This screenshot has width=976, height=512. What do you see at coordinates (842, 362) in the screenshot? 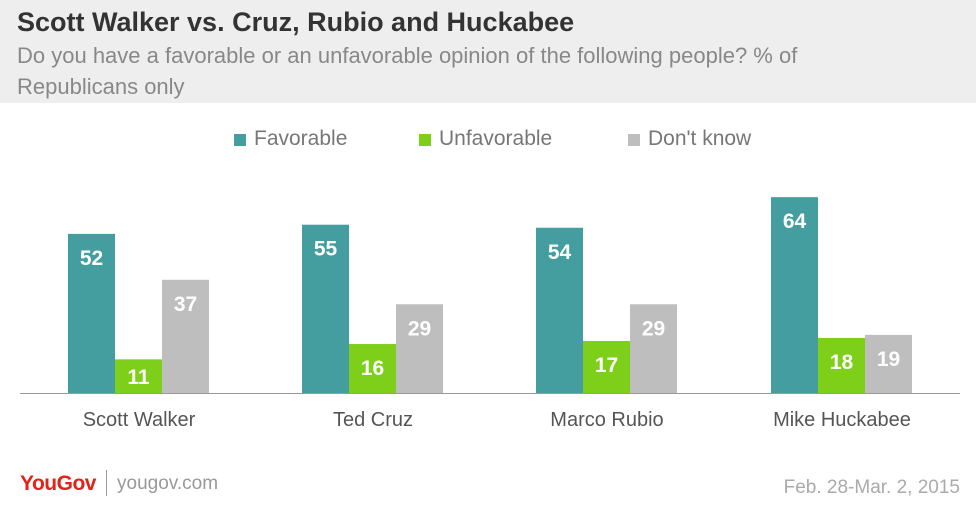
I see `data-label-unfavorable-mike-huckabee: 18` at bounding box center [842, 362].